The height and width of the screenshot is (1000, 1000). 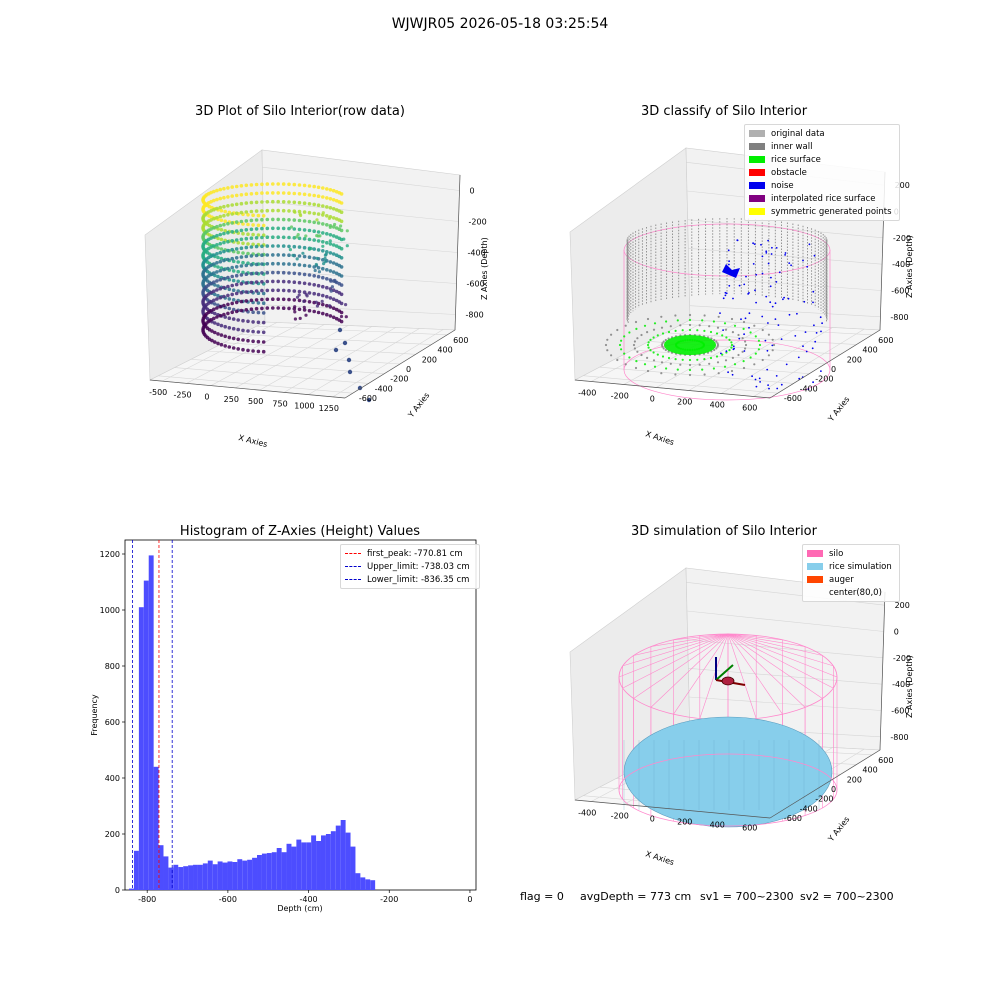 What do you see at coordinates (902, 658) in the screenshot?
I see `z-tick-label: -200` at bounding box center [902, 658].